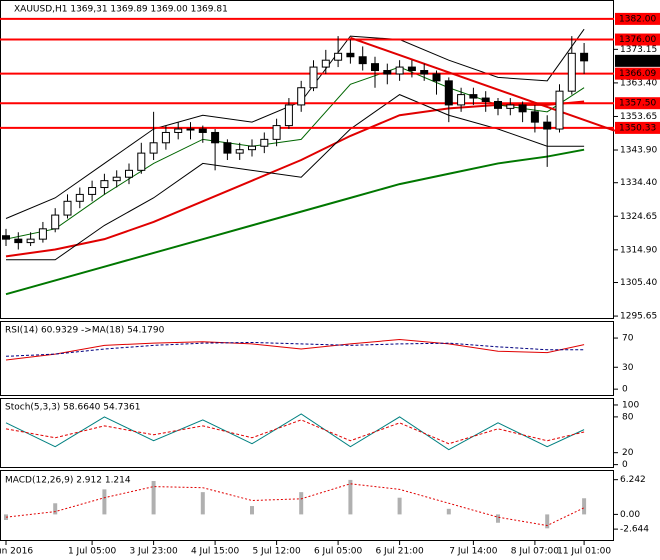 The width and height of the screenshot is (660, 560). Describe the element at coordinates (628, 339) in the screenshot. I see `y-tick-label: 70` at that location.